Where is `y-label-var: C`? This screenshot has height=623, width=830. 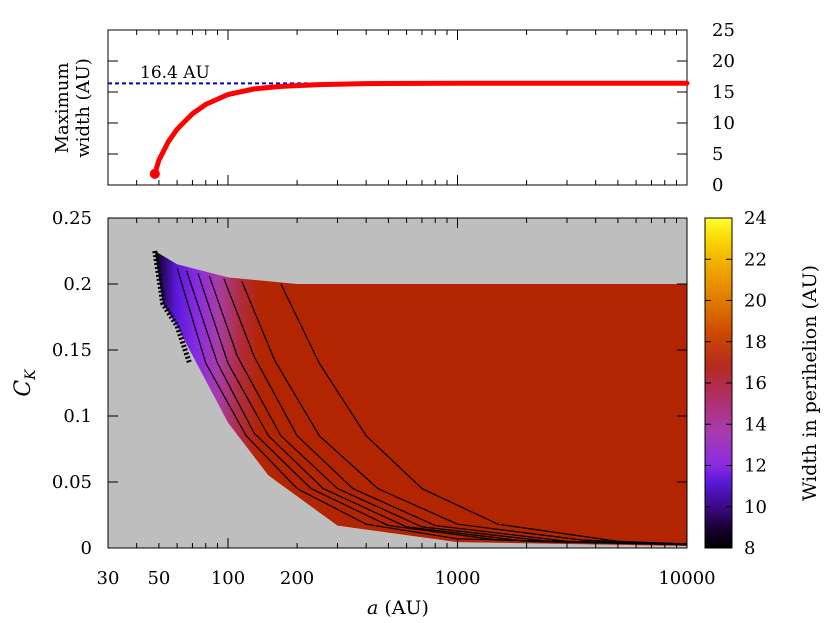
y-label-var: C is located at coordinates (23, 388).